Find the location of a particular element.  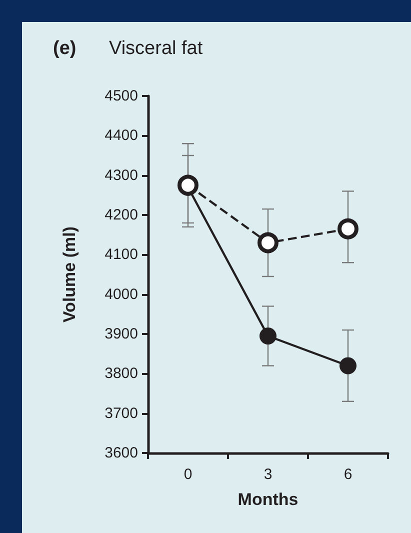

y-tick-label: 4200 is located at coordinates (121, 215).